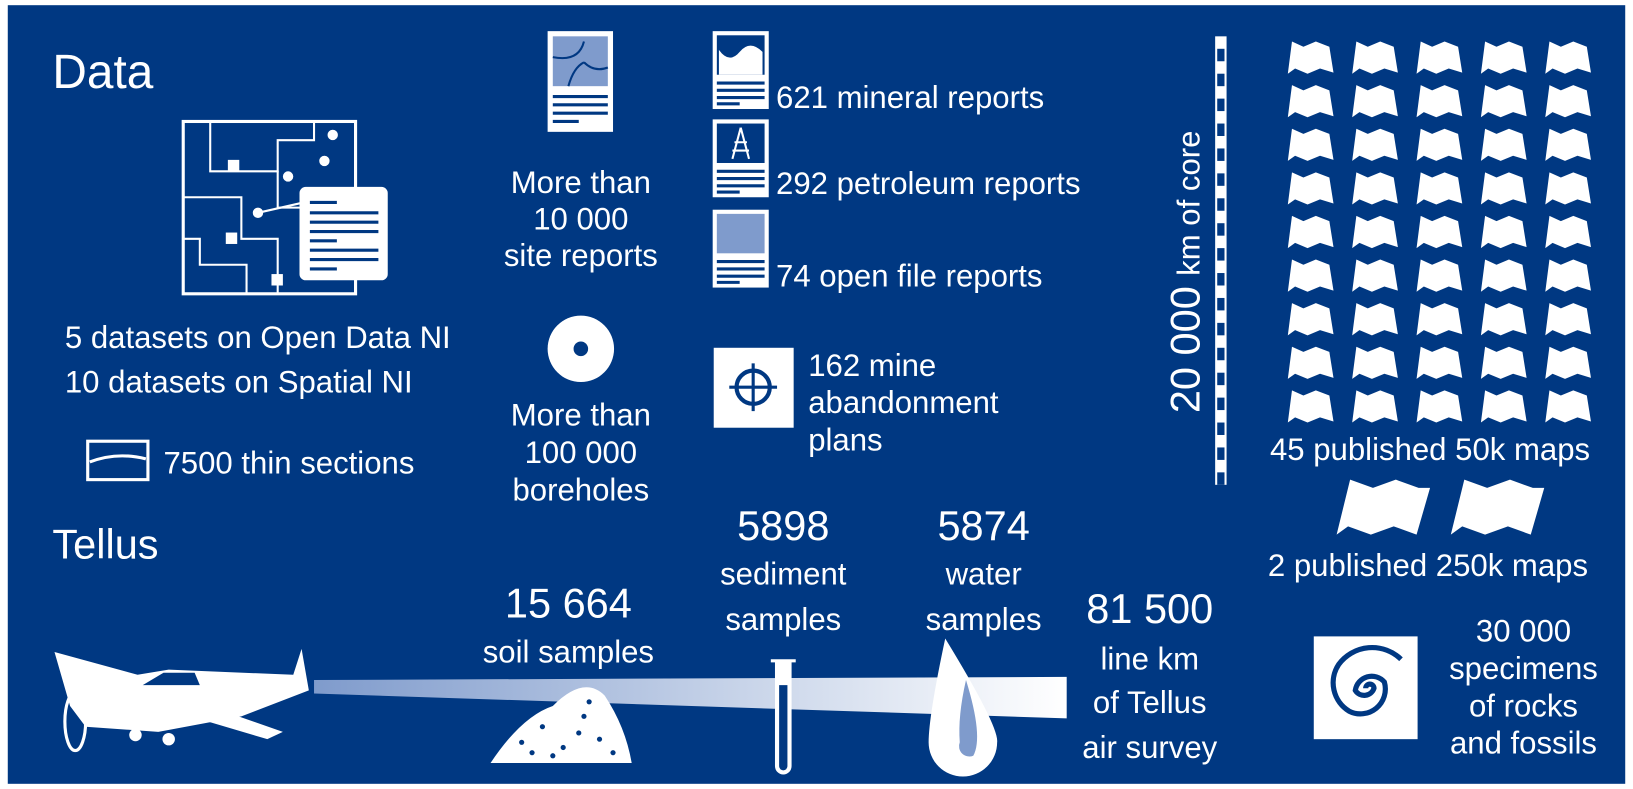  Describe the element at coordinates (910, 97) in the screenshot. I see `report-line: 621 mineral reports` at that location.